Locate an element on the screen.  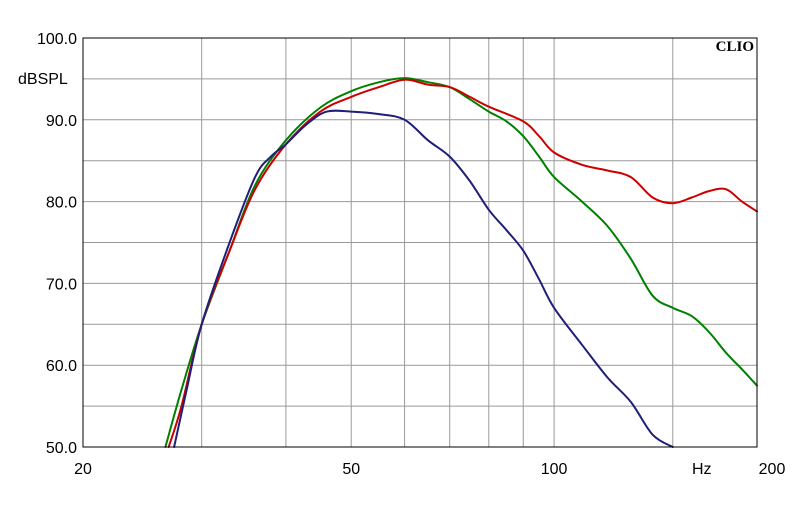
x-tick-labels: 20 50 100 200 is located at coordinates (429, 469).